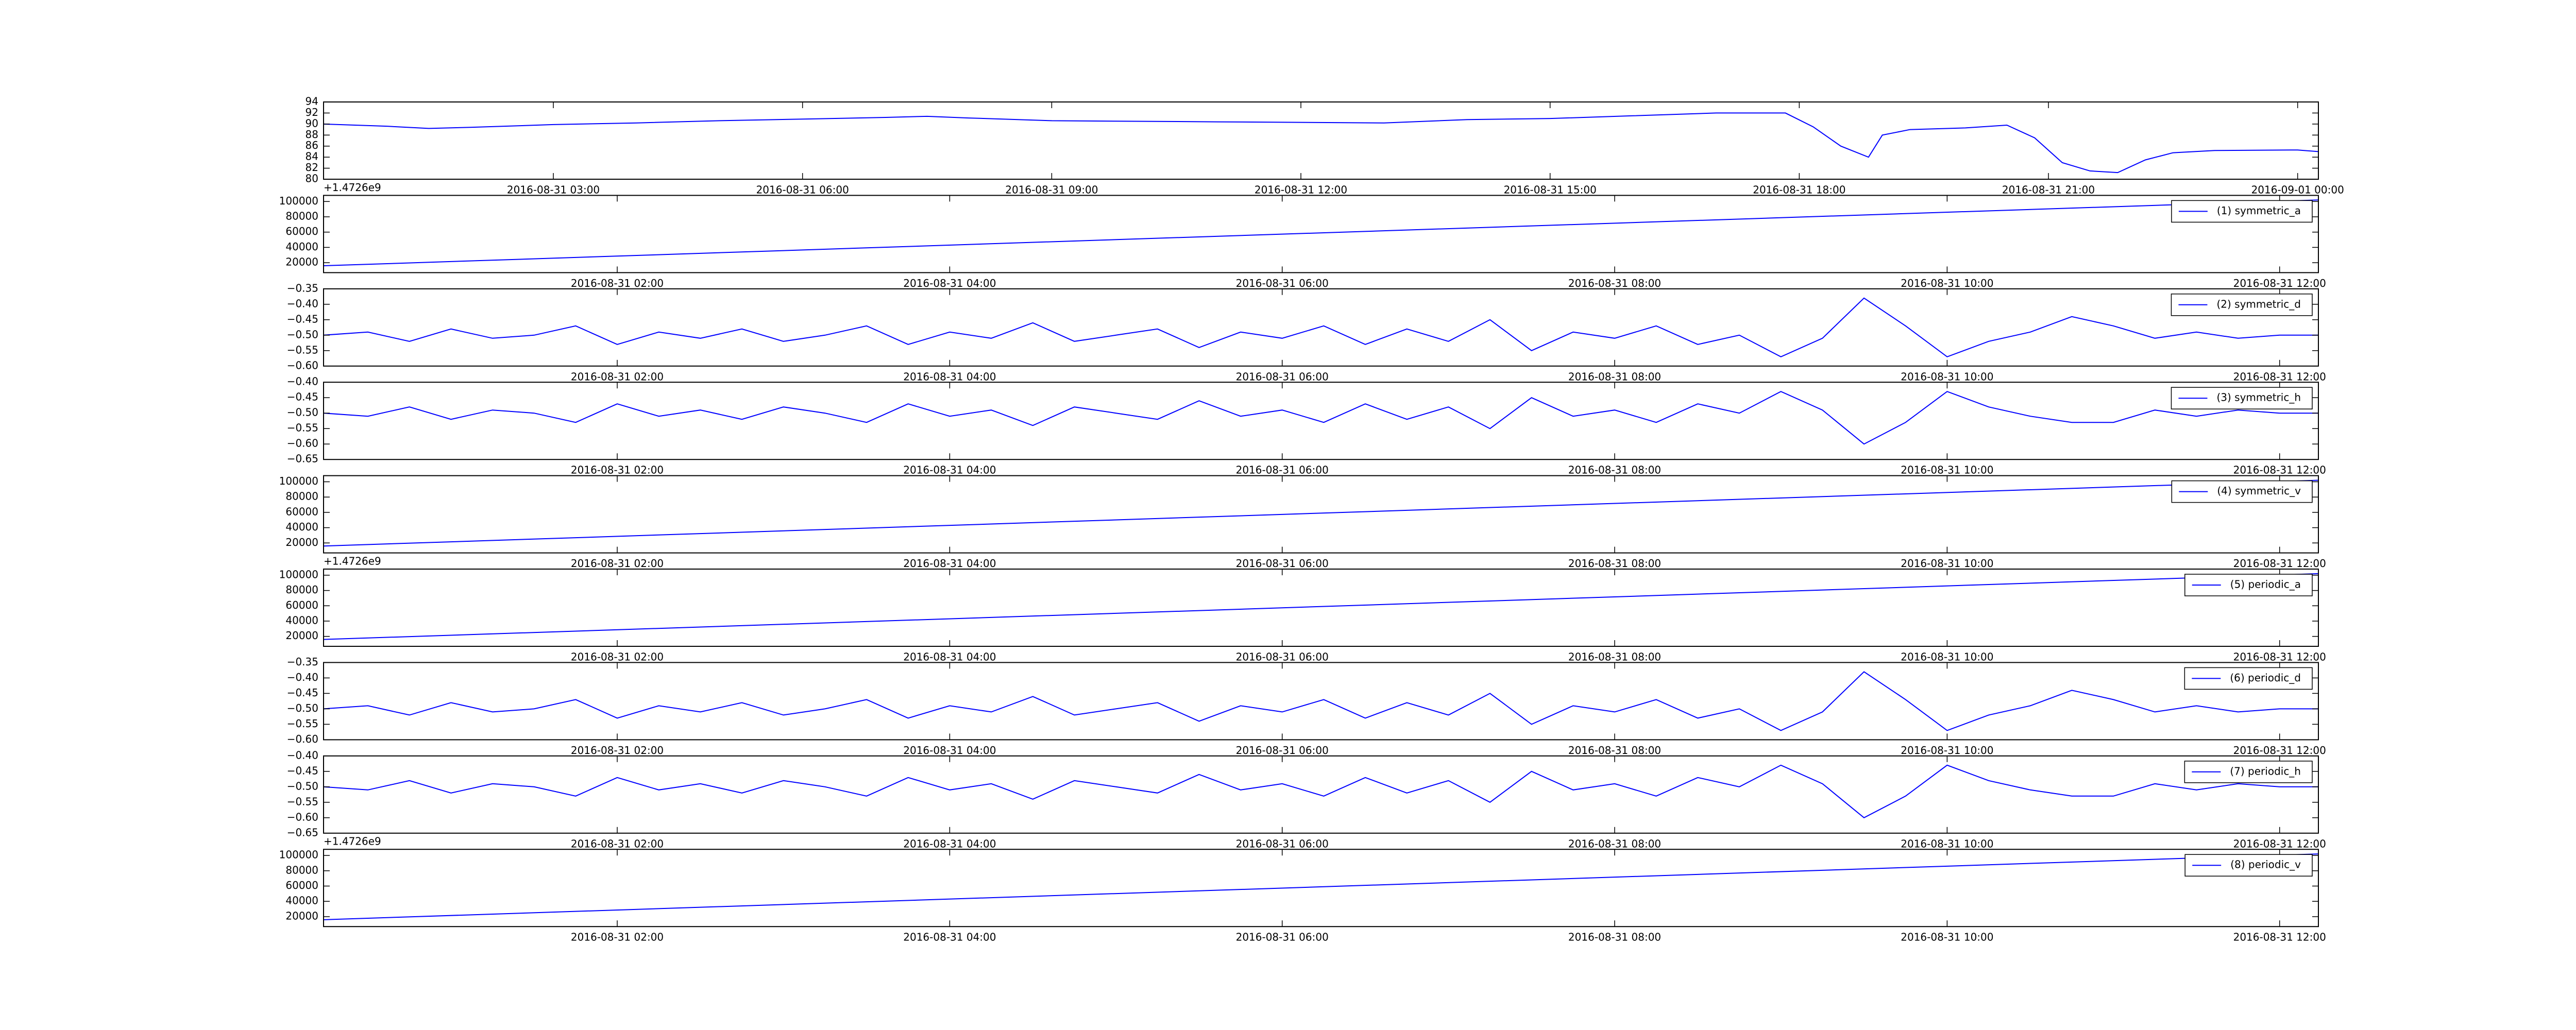 This screenshot has height=1030, width=2576. What do you see at coordinates (1799, 190) in the screenshot?
I see `x-tick-label: 2016-08-31 18:00` at bounding box center [1799, 190].